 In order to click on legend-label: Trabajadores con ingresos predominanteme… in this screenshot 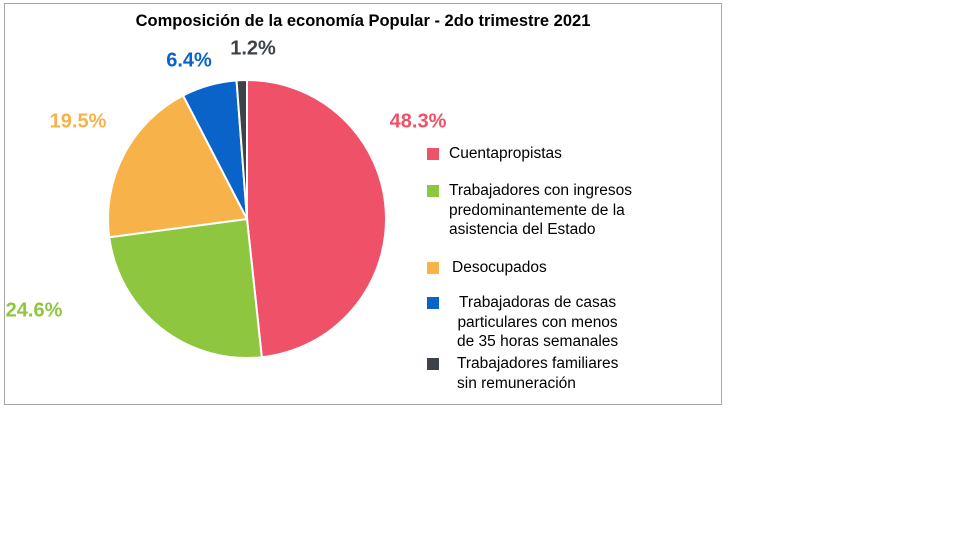, I will do `click(540, 210)`.